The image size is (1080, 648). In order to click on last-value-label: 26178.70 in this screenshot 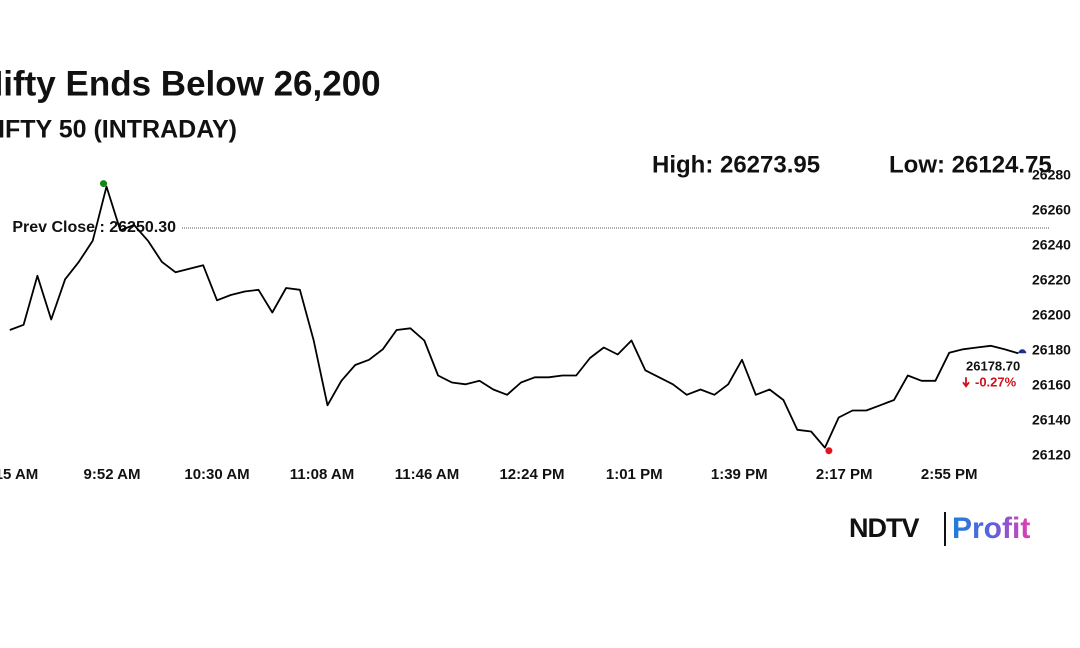, I will do `click(993, 366)`.